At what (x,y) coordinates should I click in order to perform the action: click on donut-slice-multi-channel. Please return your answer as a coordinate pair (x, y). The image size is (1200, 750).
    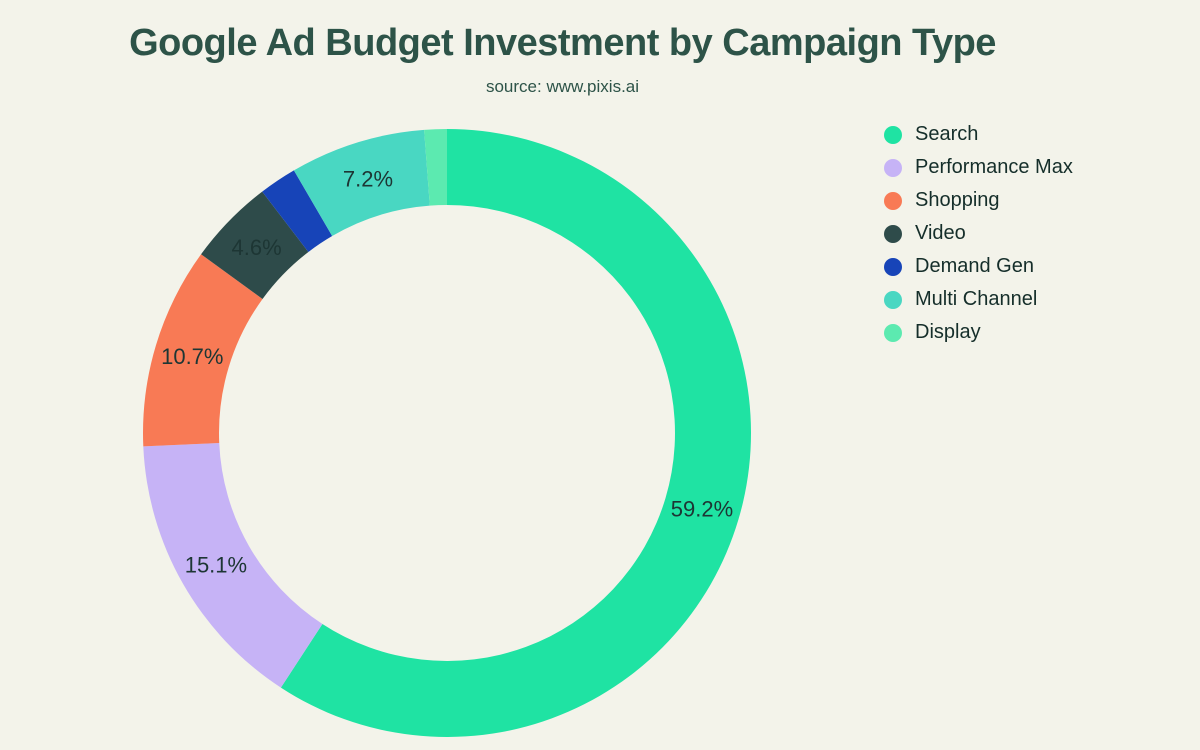
    Looking at the image, I should click on (361, 183).